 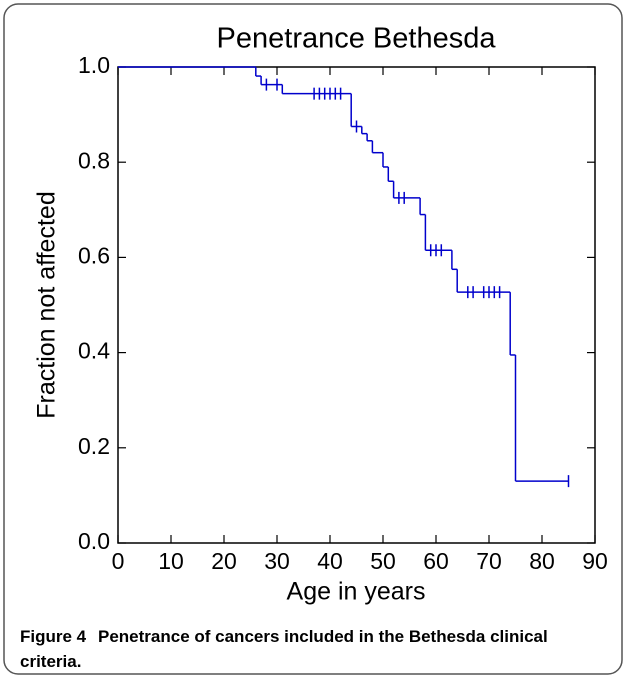 I want to click on y-axis-label: Fraction not affected, so click(x=47, y=304).